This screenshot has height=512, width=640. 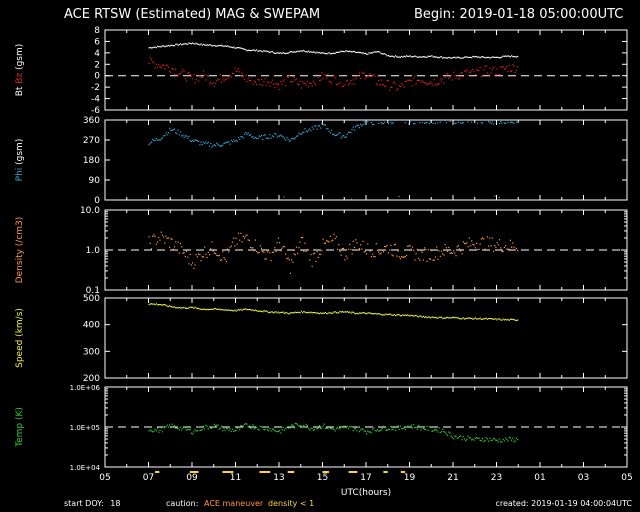 I want to click on xtick-label: 09, so click(x=192, y=478).